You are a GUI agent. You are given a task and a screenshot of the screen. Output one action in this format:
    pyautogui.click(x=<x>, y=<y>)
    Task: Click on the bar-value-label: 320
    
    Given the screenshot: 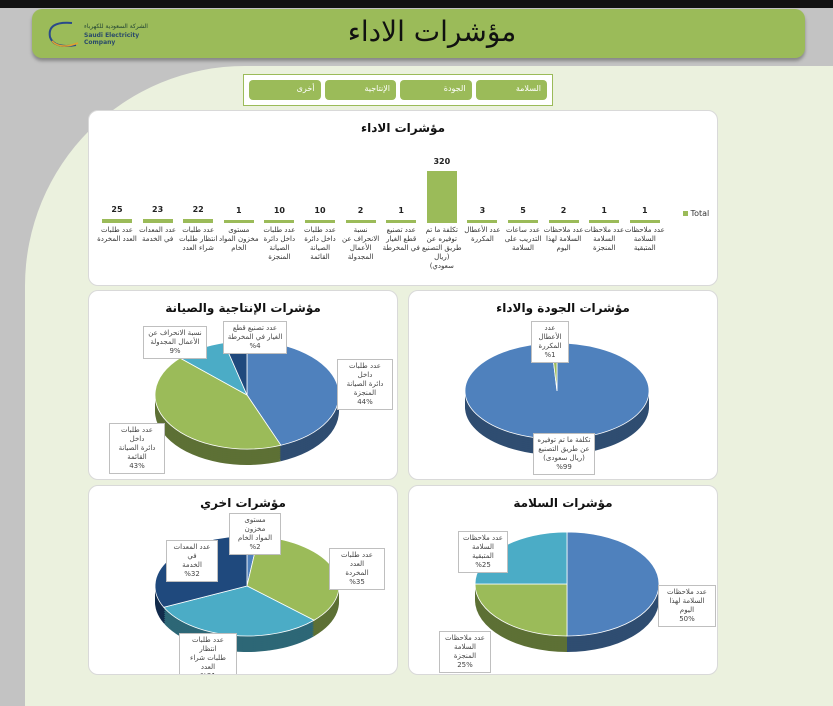 What is the action you would take?
    pyautogui.click(x=442, y=161)
    